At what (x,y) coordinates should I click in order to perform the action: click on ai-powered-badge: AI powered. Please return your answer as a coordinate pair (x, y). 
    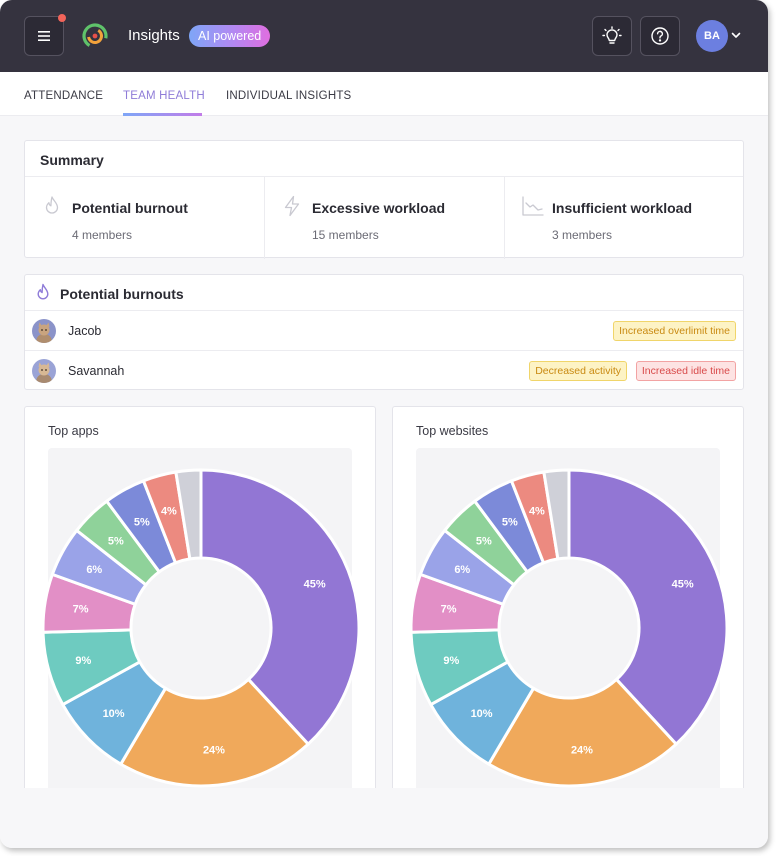
    Looking at the image, I should click on (230, 36).